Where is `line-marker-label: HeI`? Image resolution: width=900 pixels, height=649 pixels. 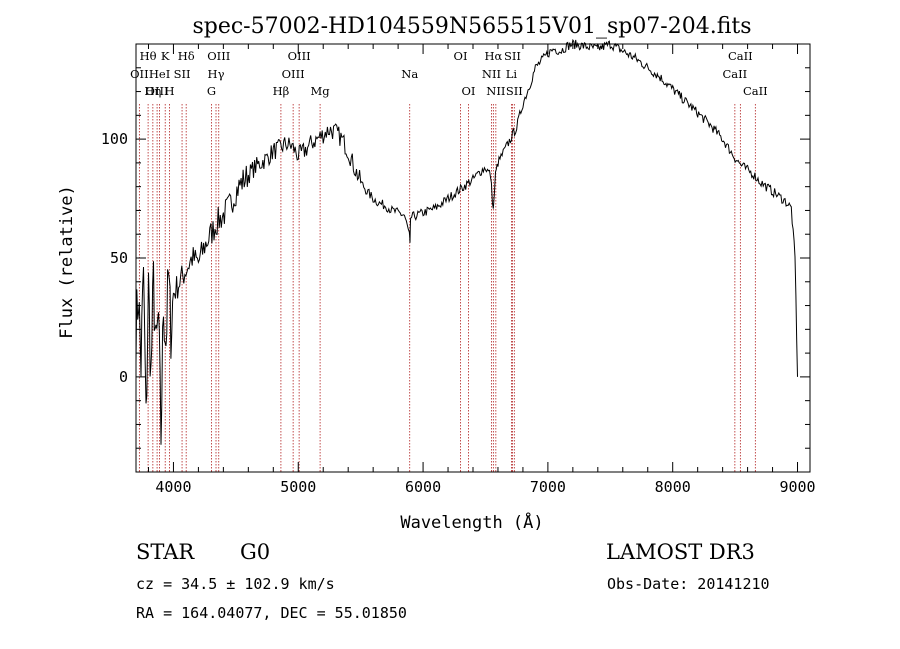 line-marker-label: HeI is located at coordinates (159, 74).